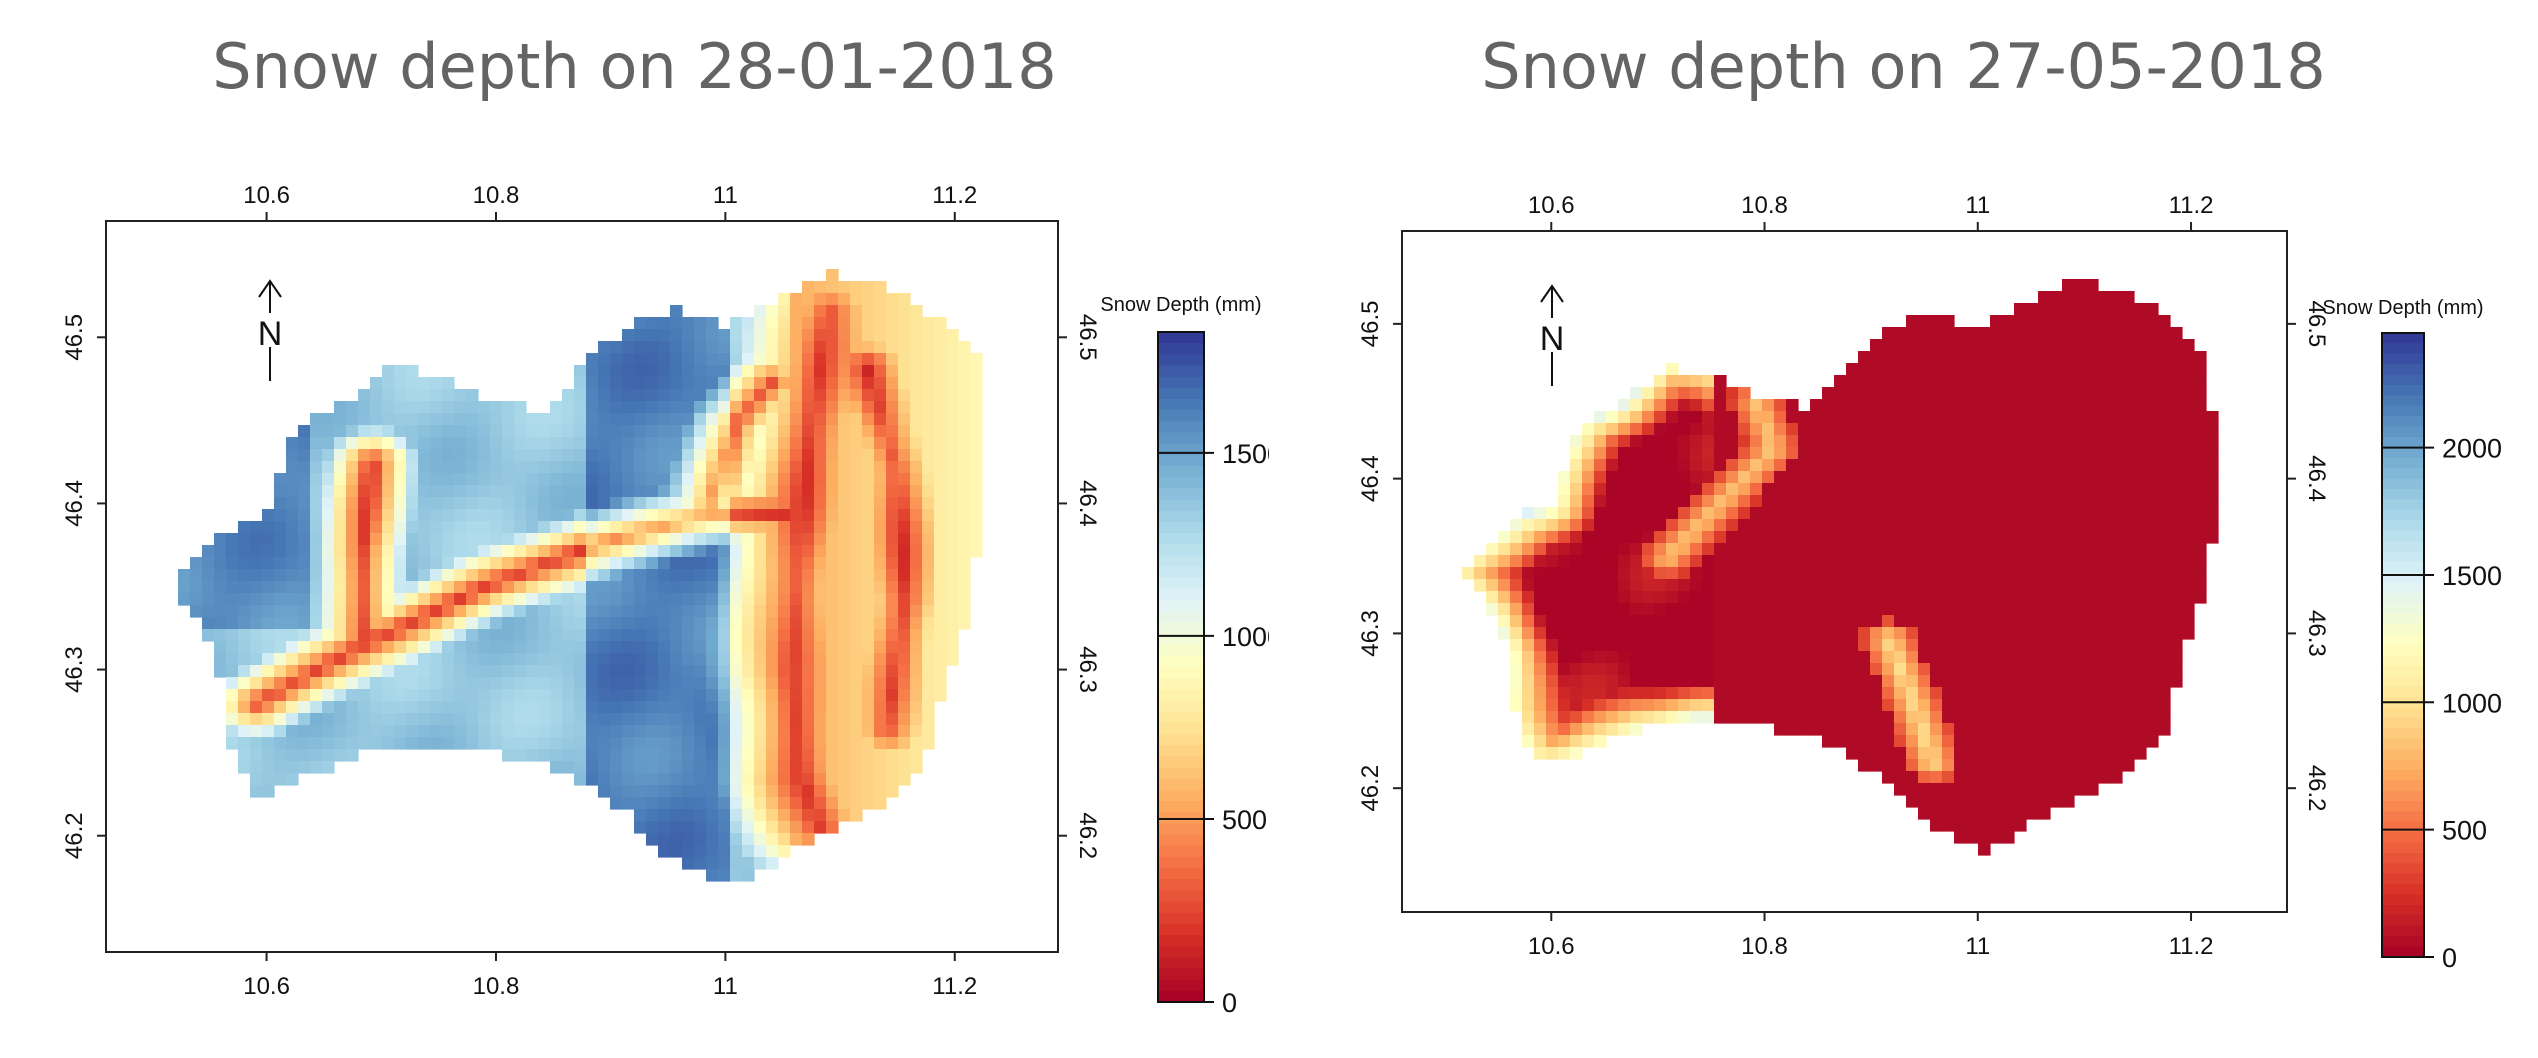 This screenshot has width=2538, height=1058. Describe the element at coordinates (1213, 674) in the screenshot. I see `colorbar: 0 500 1000 1500` at that location.